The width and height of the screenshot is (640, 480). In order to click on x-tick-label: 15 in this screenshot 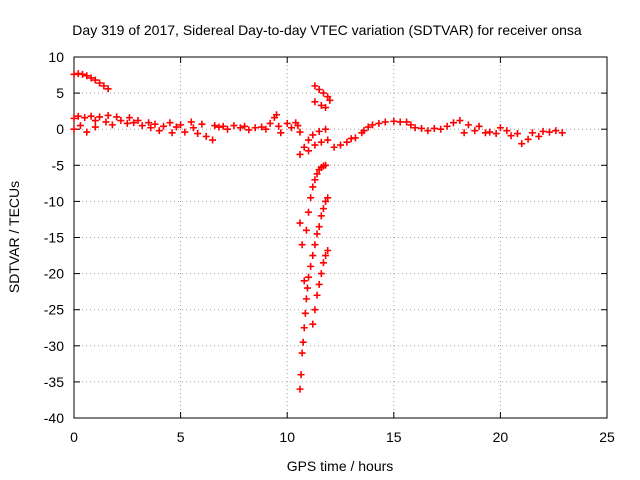, I will do `click(394, 437)`.